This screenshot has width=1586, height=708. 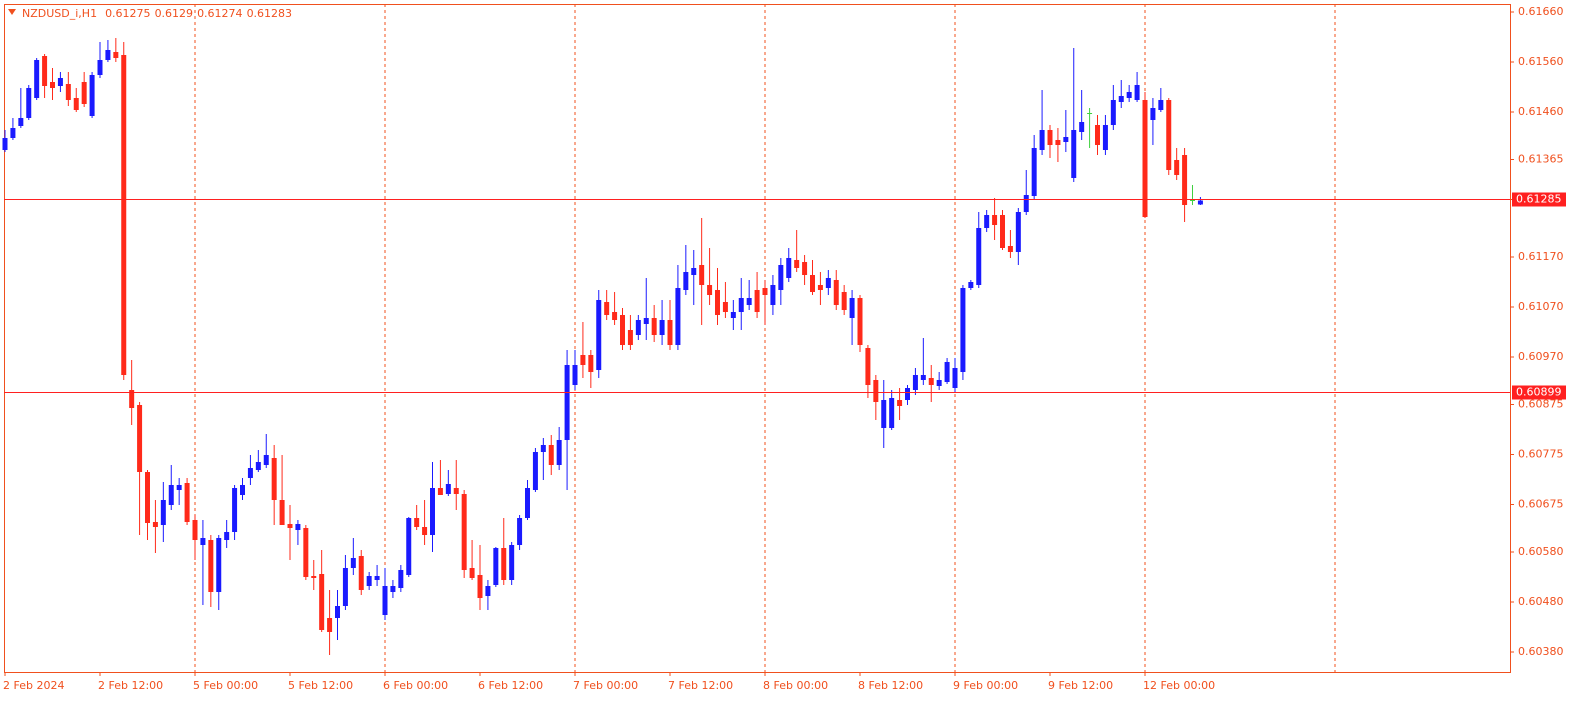 I want to click on x-tick-label: 9 Feb 00:00, so click(x=985, y=685).